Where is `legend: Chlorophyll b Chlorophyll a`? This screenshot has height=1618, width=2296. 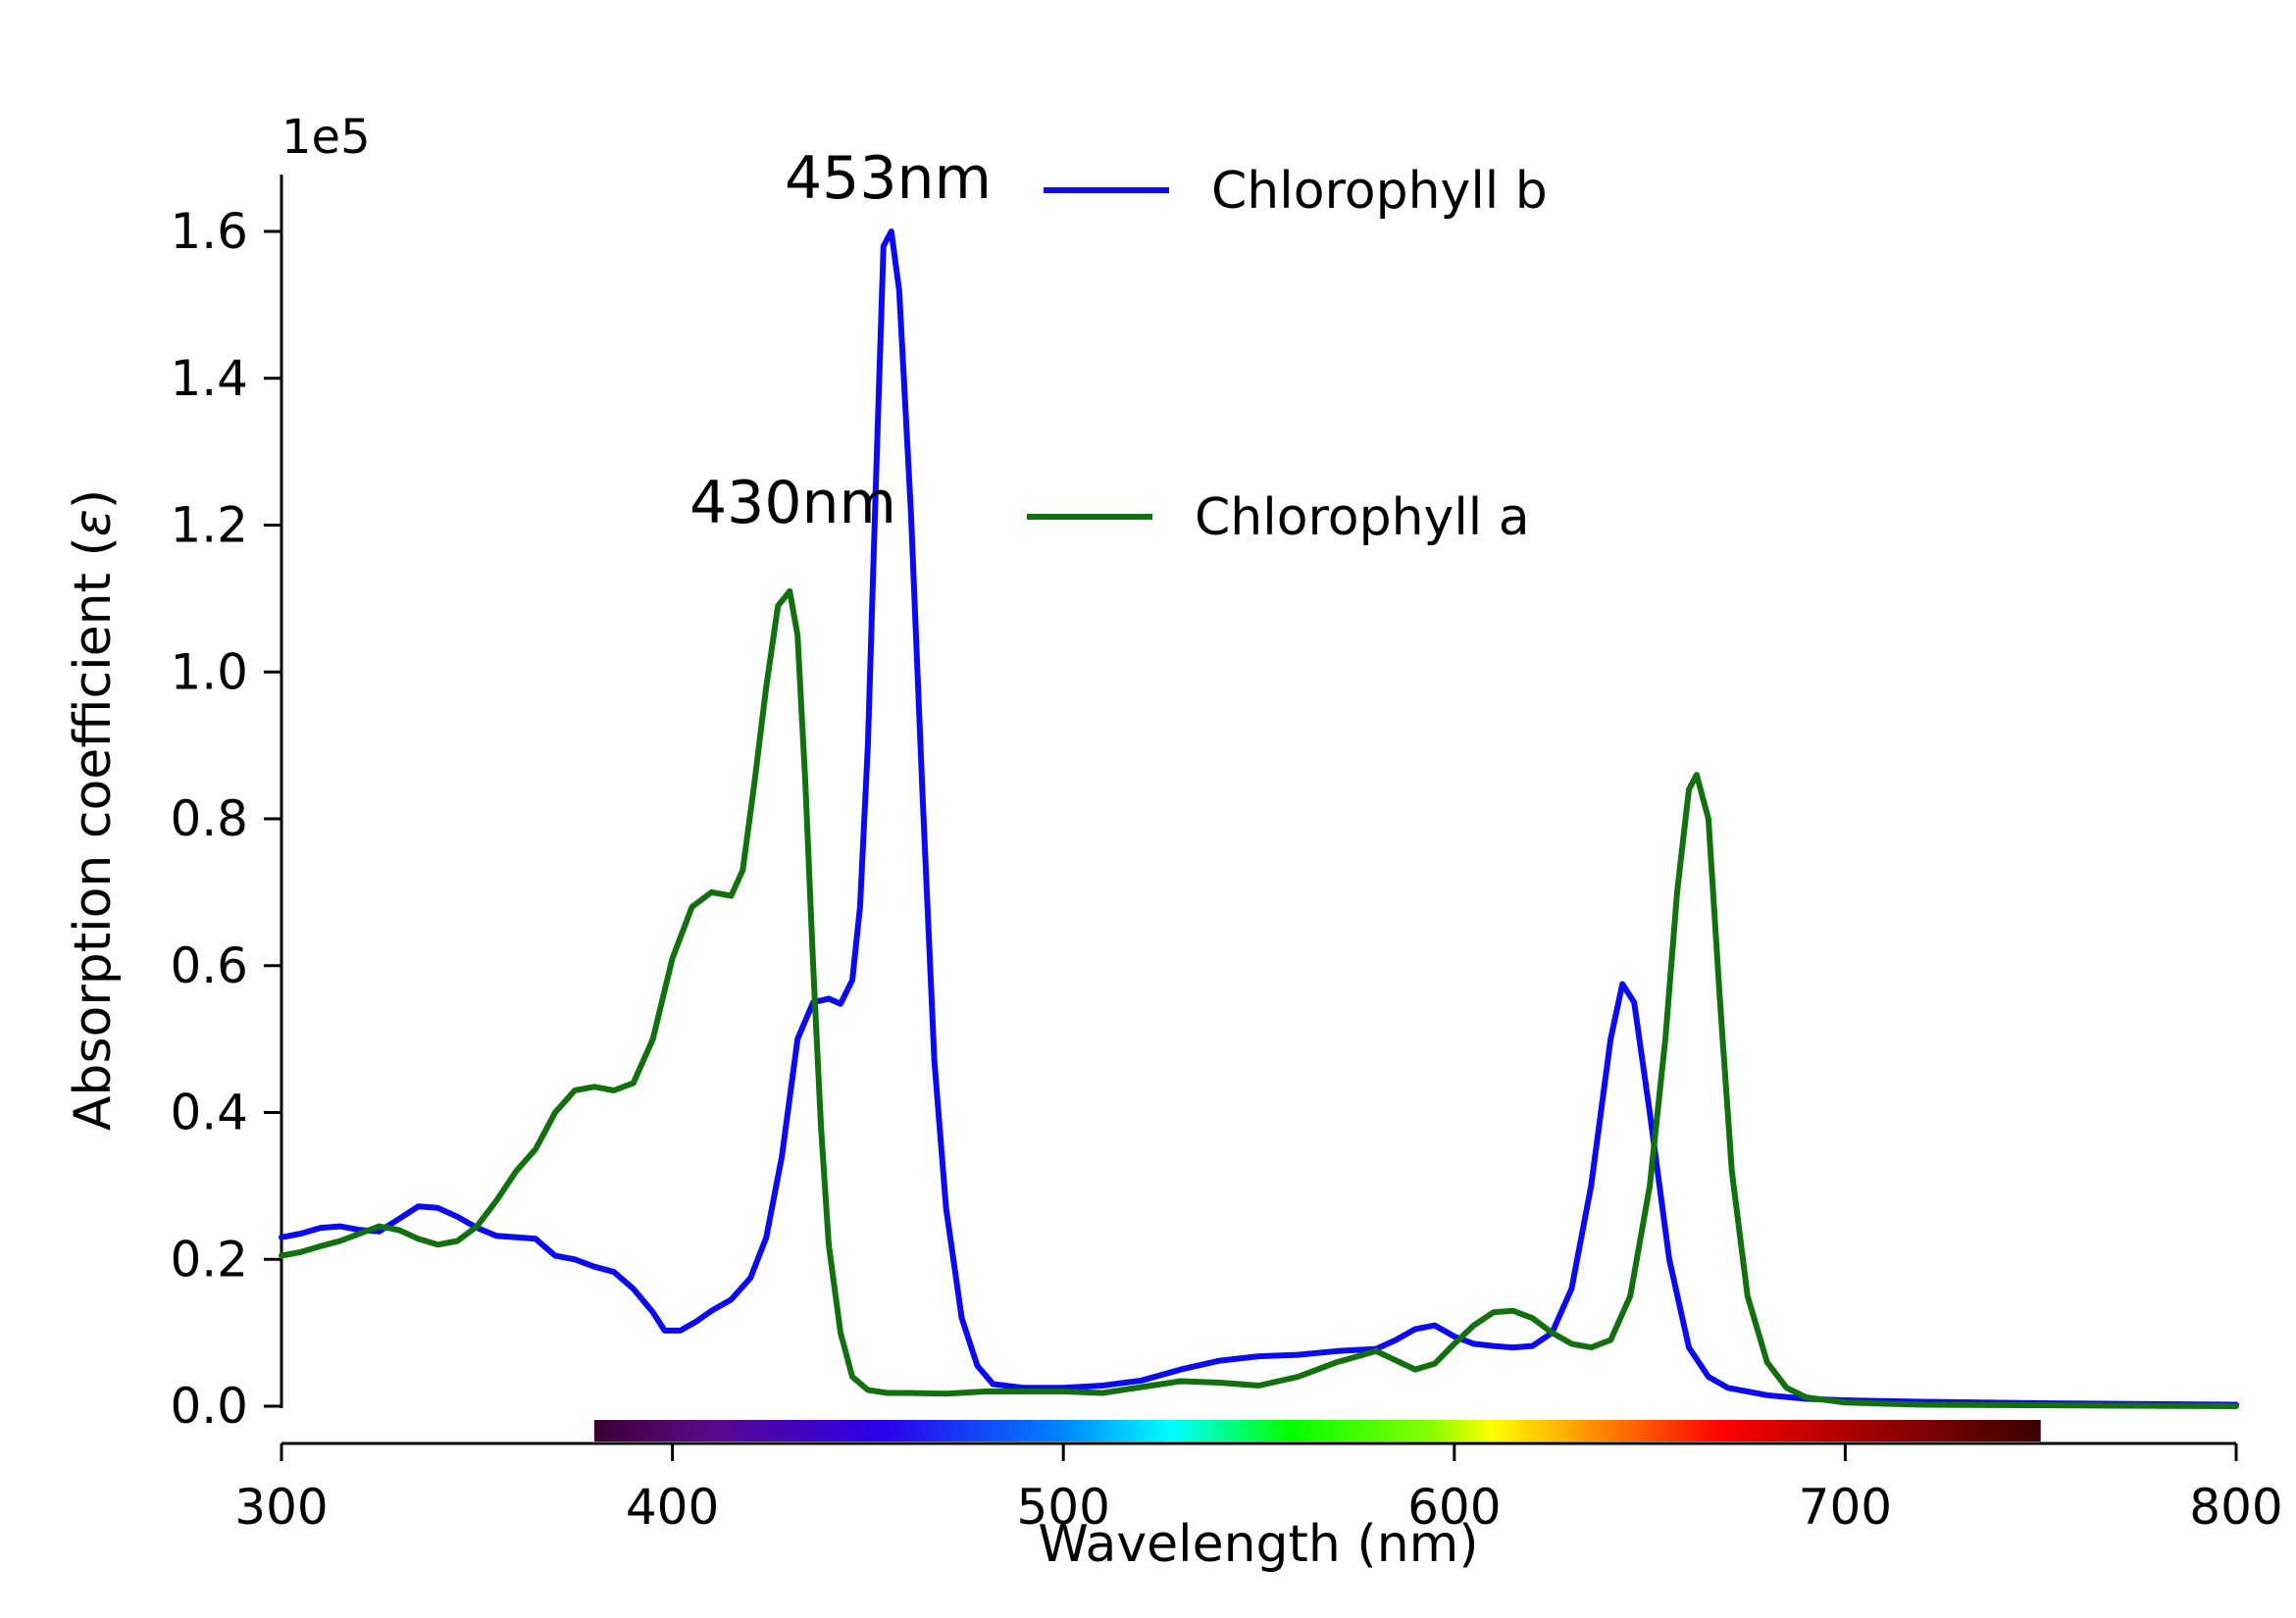
legend: Chlorophyll b Chlorophyll a is located at coordinates (1287, 354).